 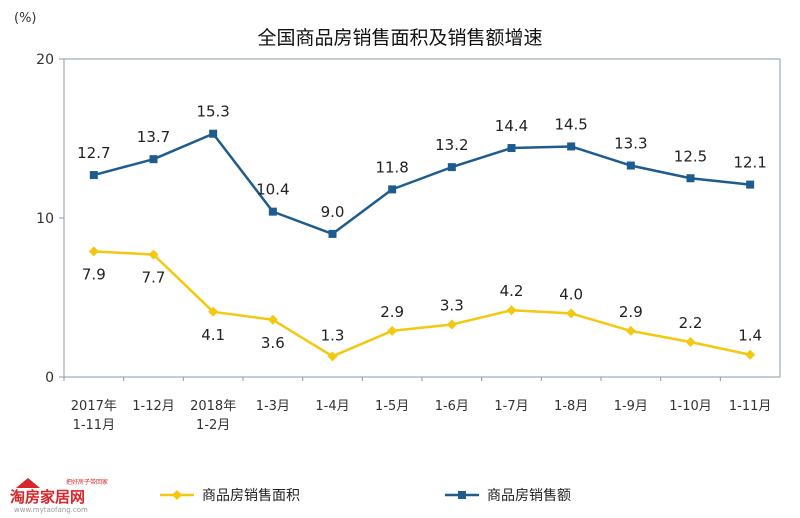 I want to click on legend-label: 商品房销售面积, so click(x=251, y=496).